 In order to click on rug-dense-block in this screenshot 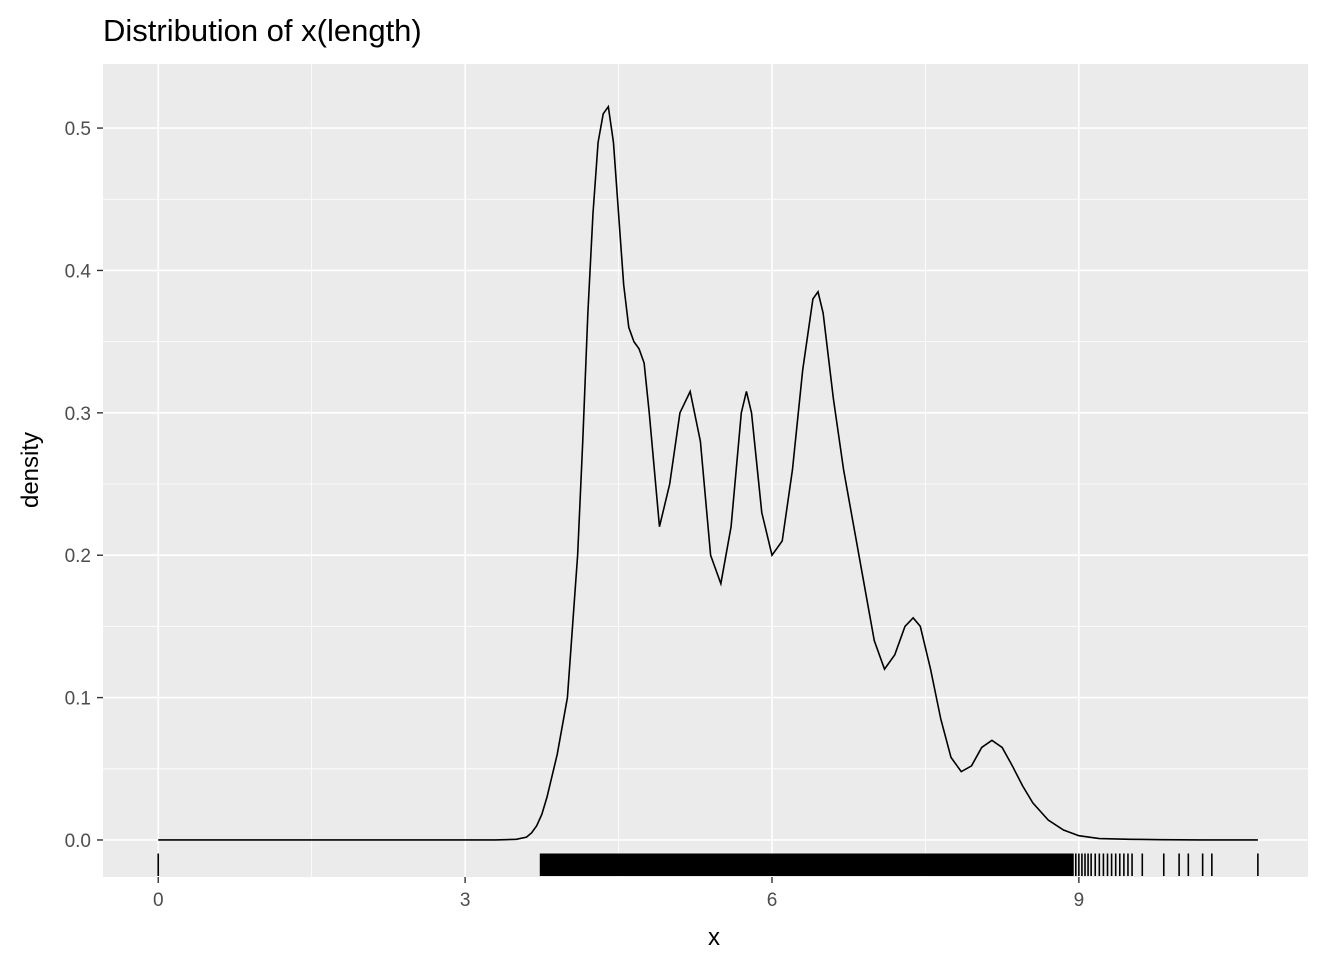, I will do `click(806, 864)`.